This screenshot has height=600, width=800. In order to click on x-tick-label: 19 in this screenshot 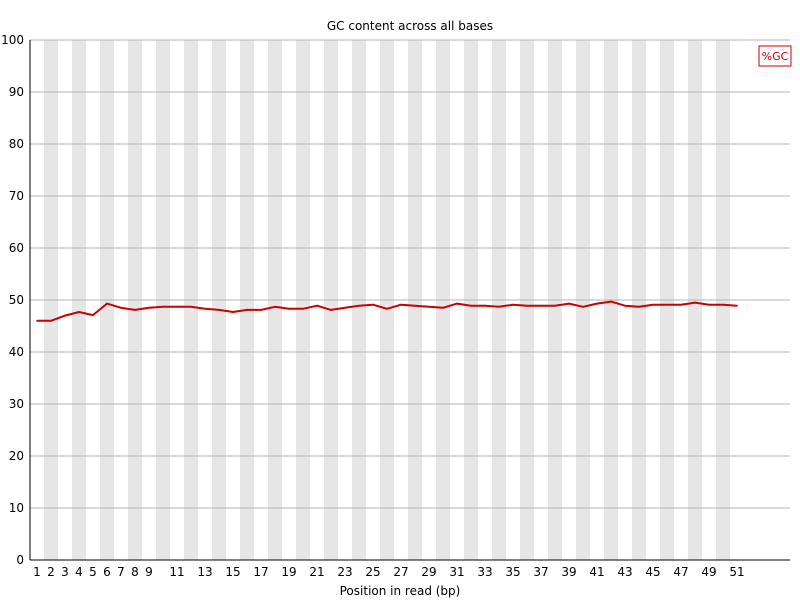, I will do `click(288, 572)`.